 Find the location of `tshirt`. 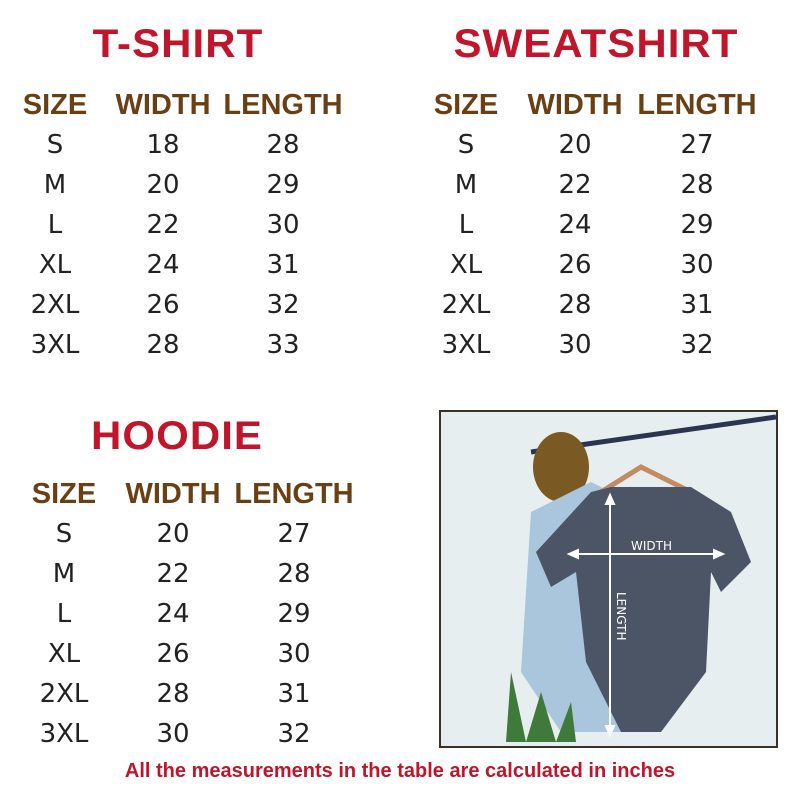

tshirt is located at coordinates (643, 609).